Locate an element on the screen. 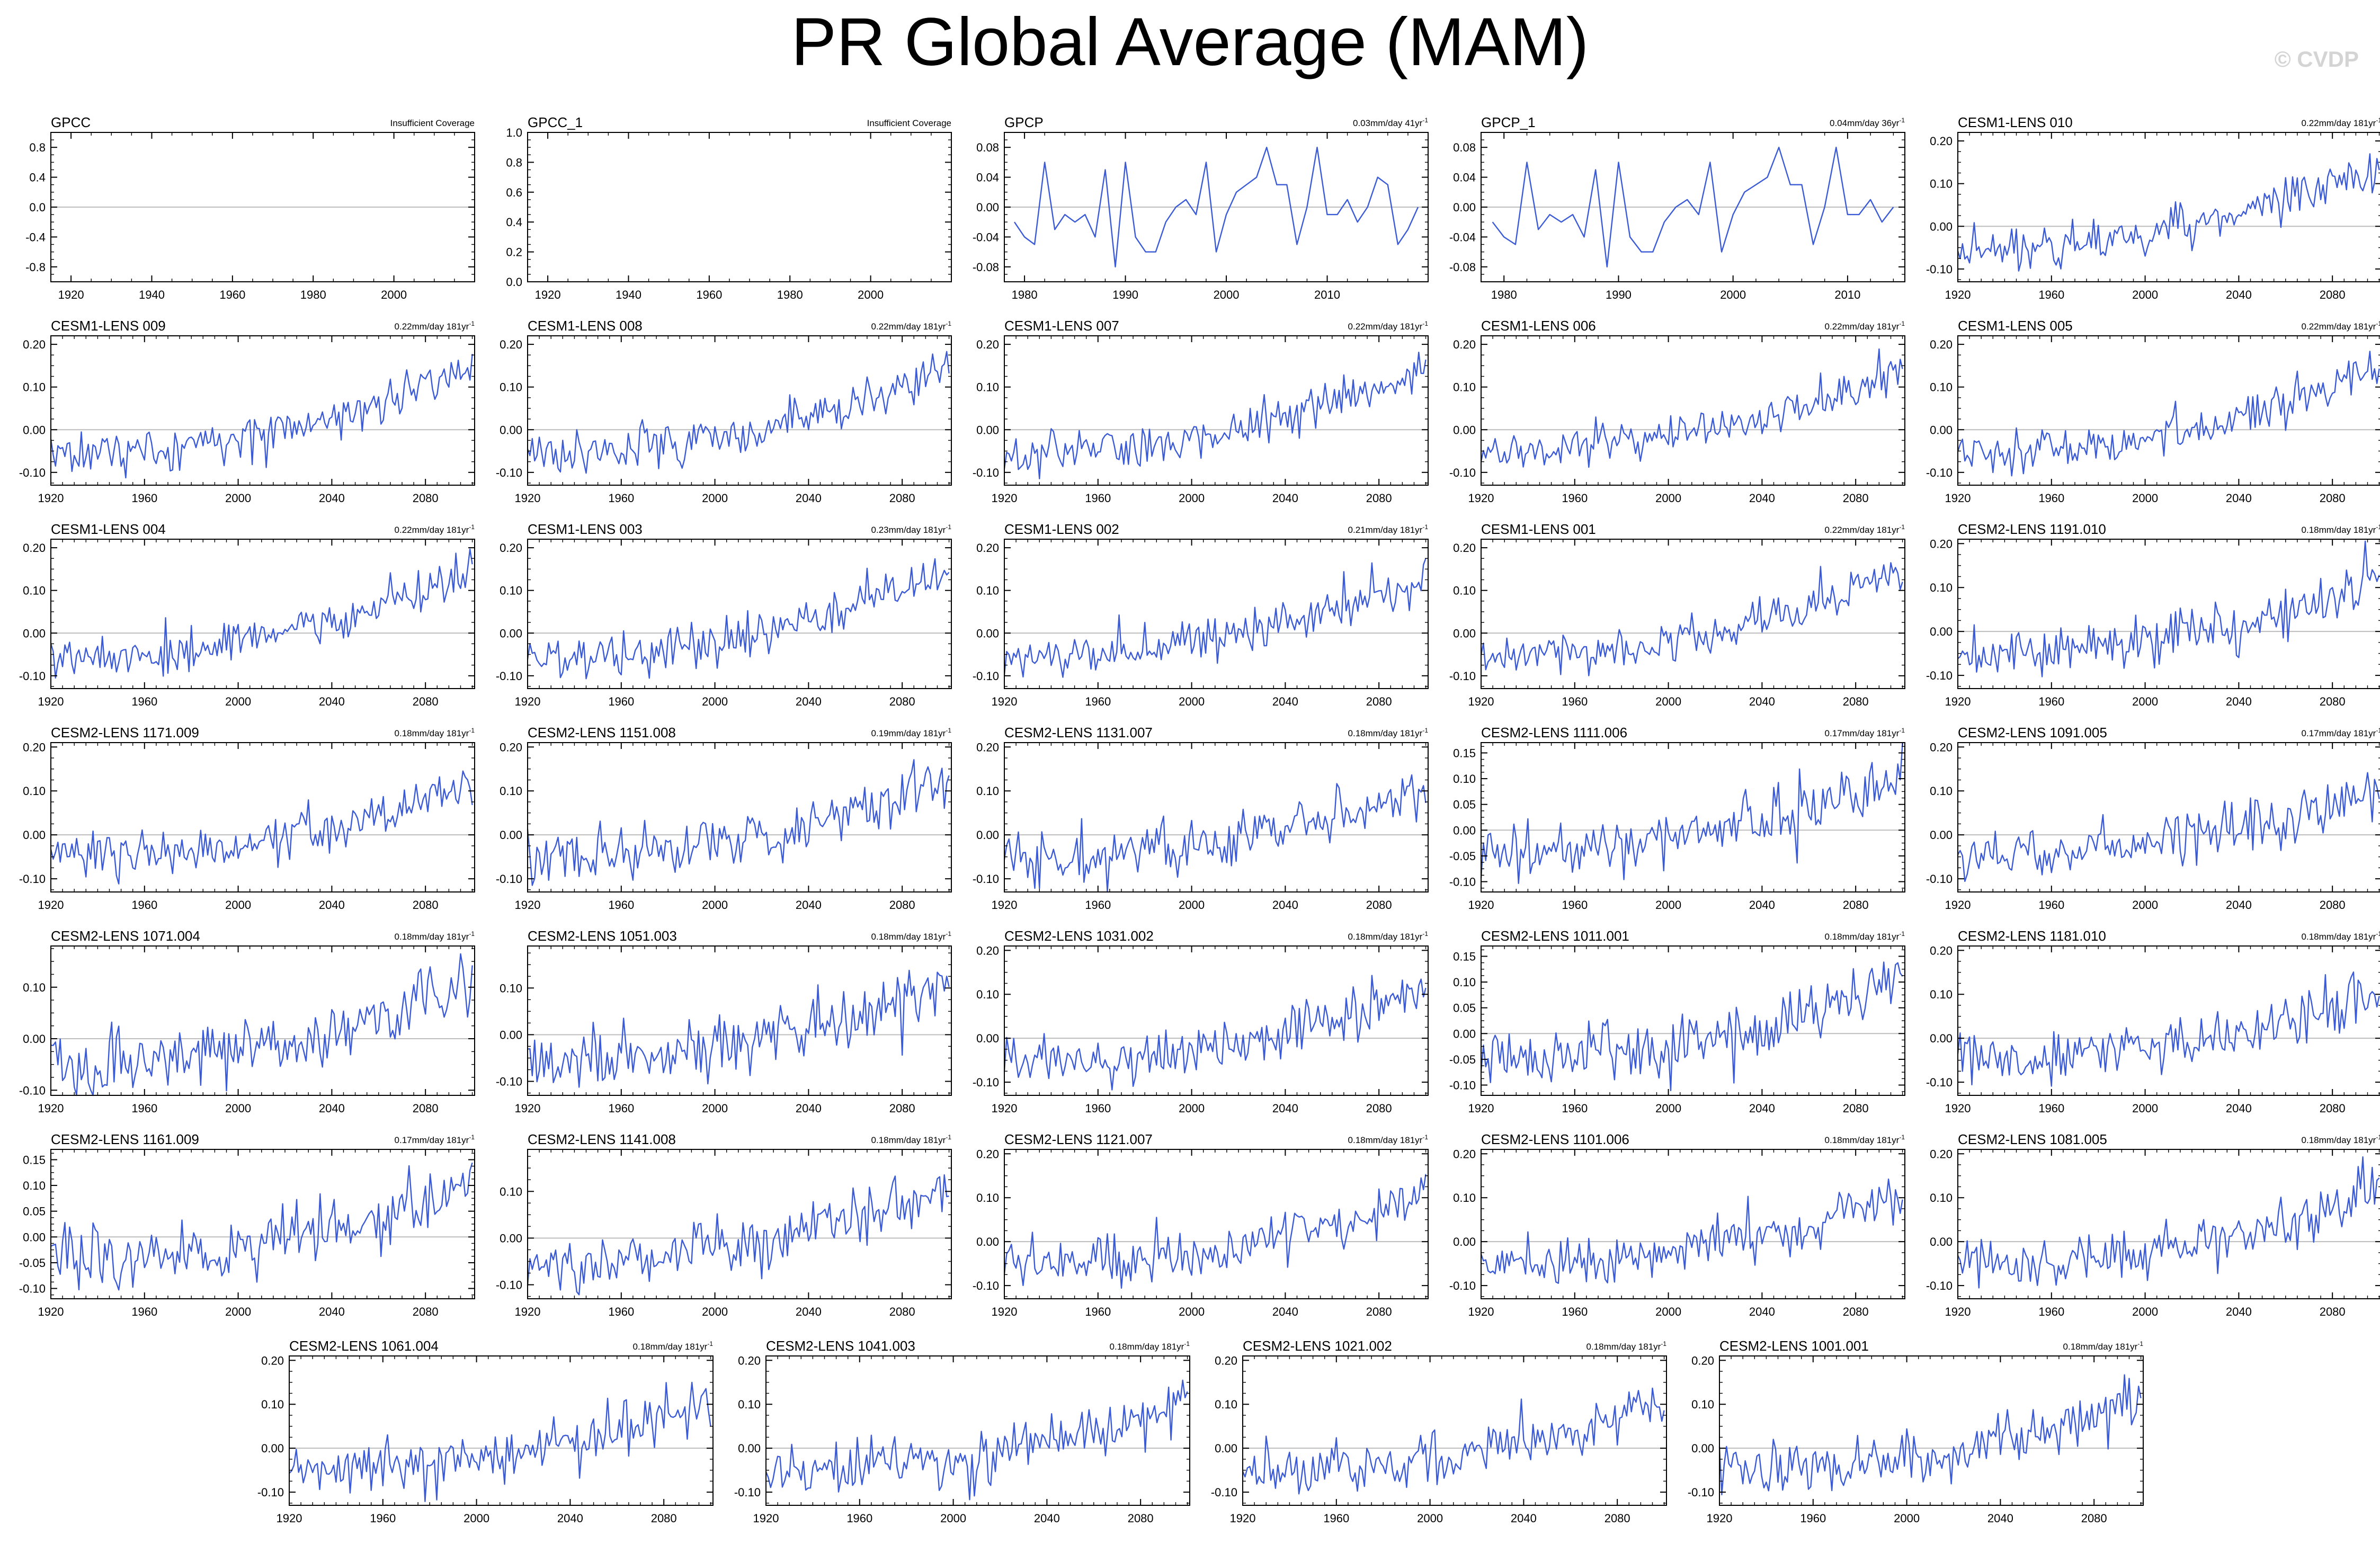 The image size is (2380, 1553). panel-title: CESM2-LENS 1181.010 is located at coordinates (2032, 936).